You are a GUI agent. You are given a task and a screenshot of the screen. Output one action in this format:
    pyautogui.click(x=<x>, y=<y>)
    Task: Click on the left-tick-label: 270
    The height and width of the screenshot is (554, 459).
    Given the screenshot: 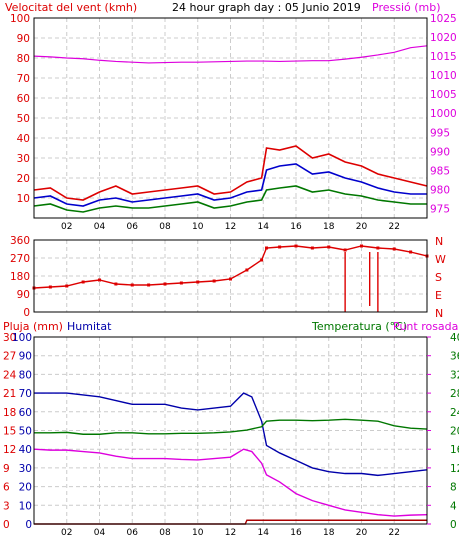 What is the action you would take?
    pyautogui.click(x=20, y=259)
    